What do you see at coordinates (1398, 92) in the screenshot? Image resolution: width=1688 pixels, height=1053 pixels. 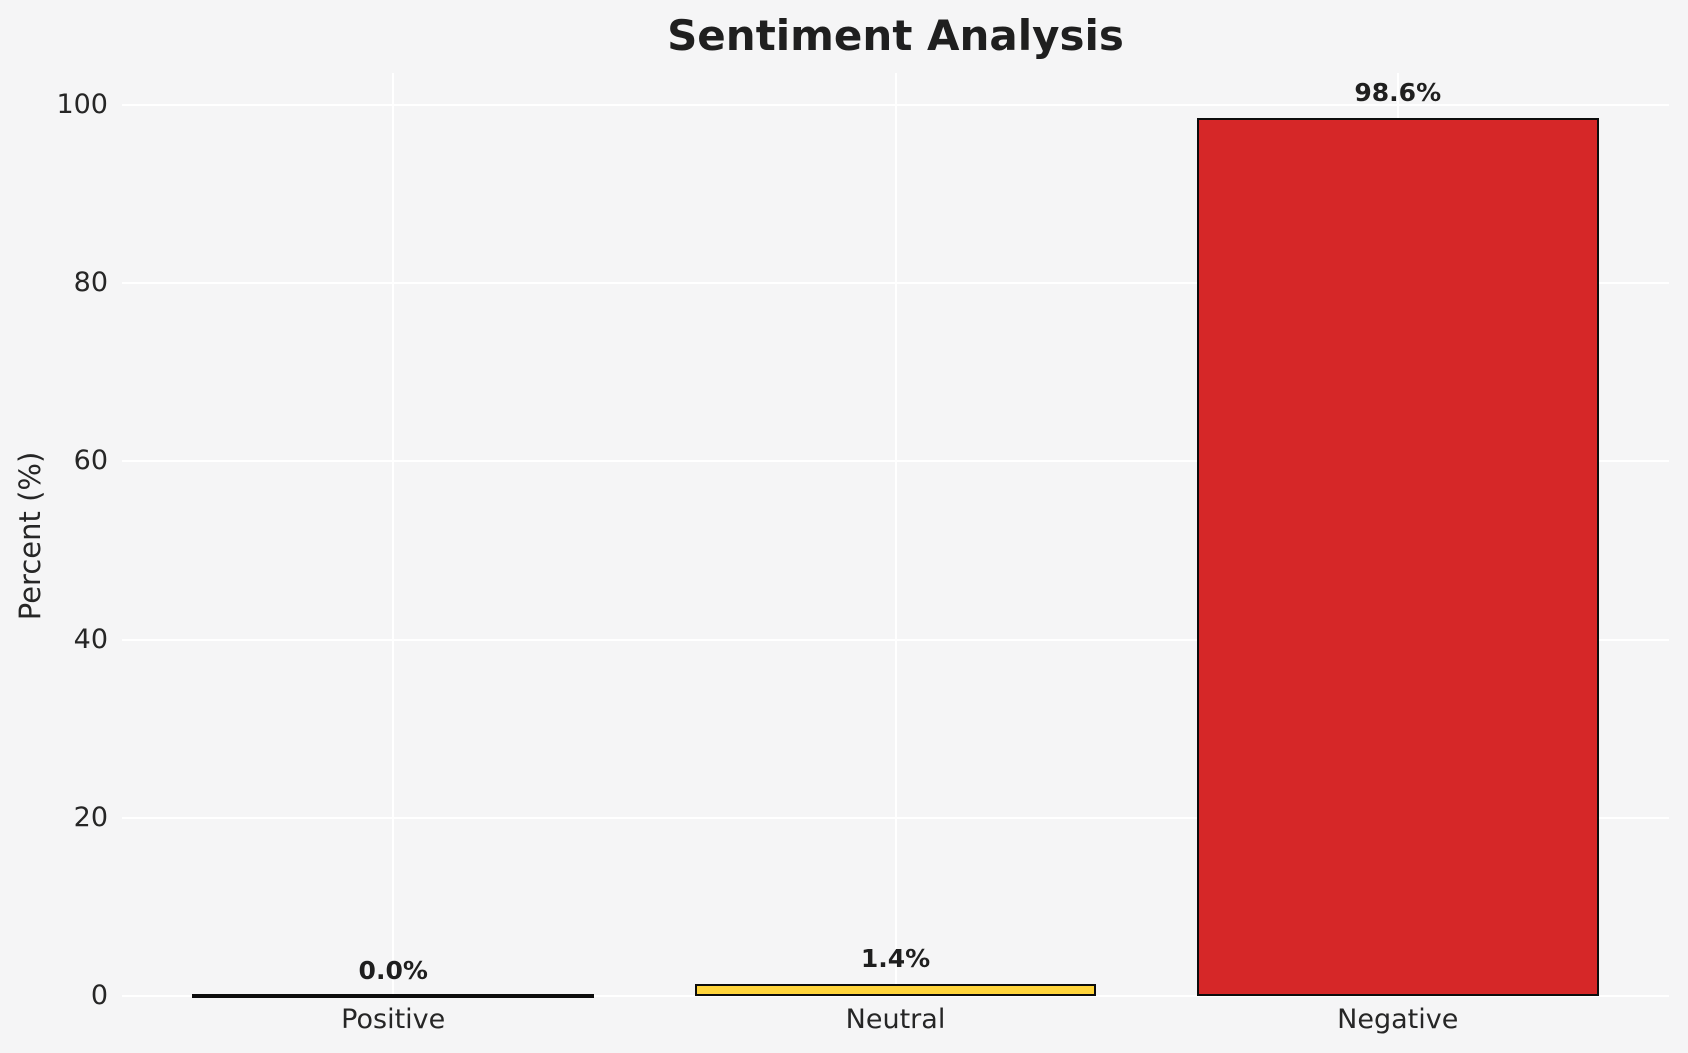 I see `bar-value-label: 98.6%` at bounding box center [1398, 92].